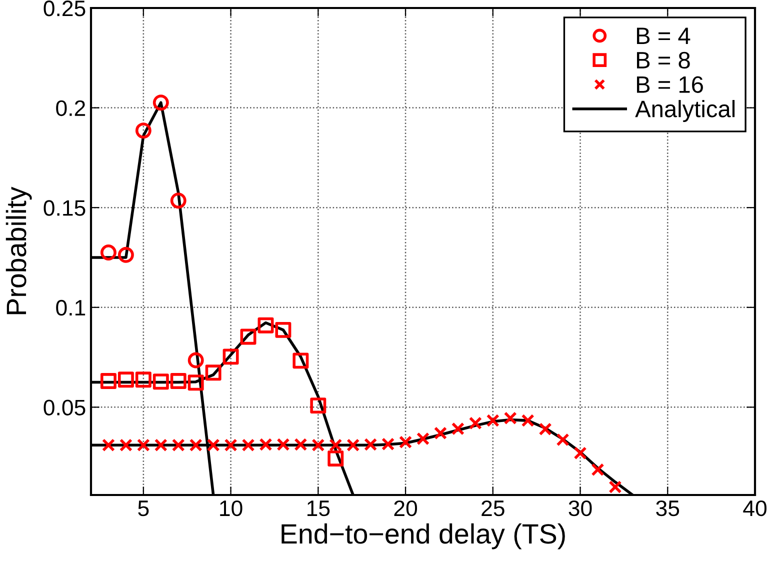 The width and height of the screenshot is (768, 574). Describe the element at coordinates (65, 8) in the screenshot. I see `y-tick-label: 0.25` at that location.